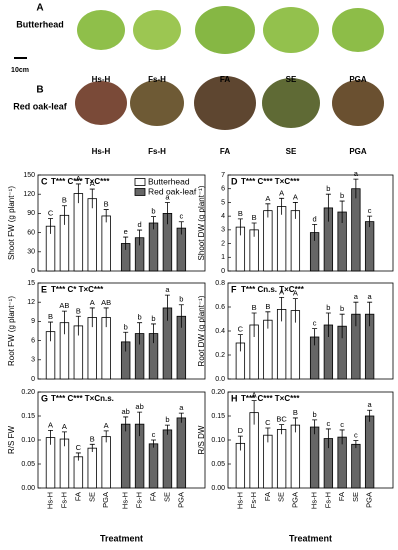 Image resolution: width=398 pixels, height=550 pixels. Describe the element at coordinates (126, 231) in the screenshot. I see `significance-letter: e` at that location.